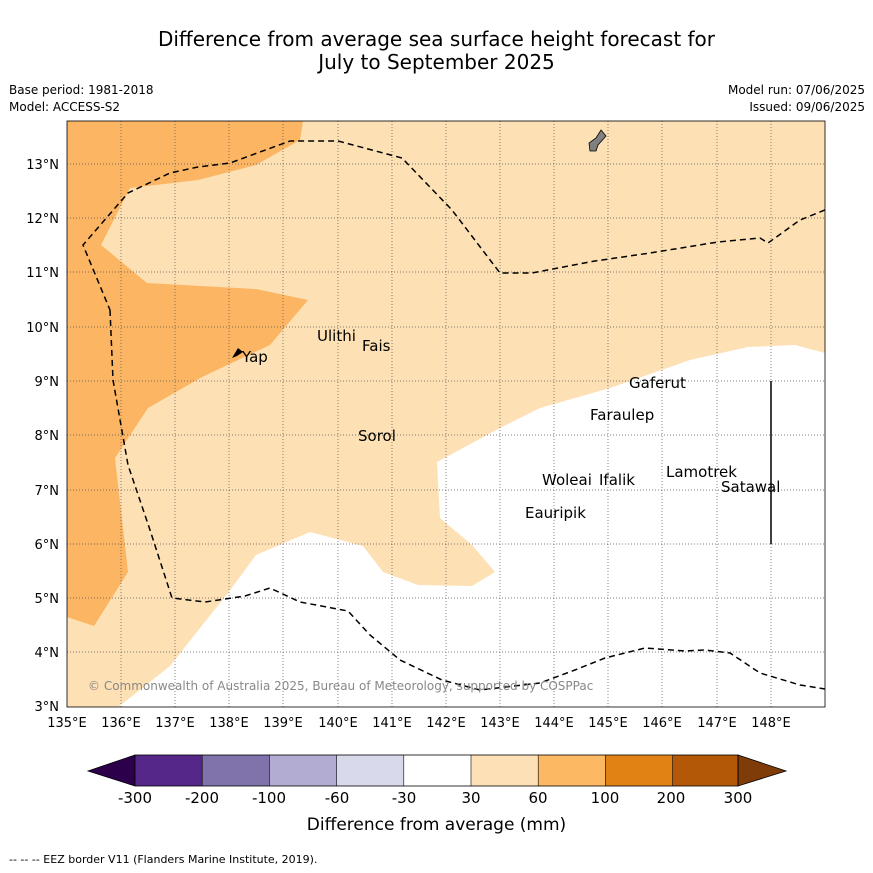  Describe the element at coordinates (622, 415) in the screenshot. I see `place-label-faraulep: Faraulep` at that location.